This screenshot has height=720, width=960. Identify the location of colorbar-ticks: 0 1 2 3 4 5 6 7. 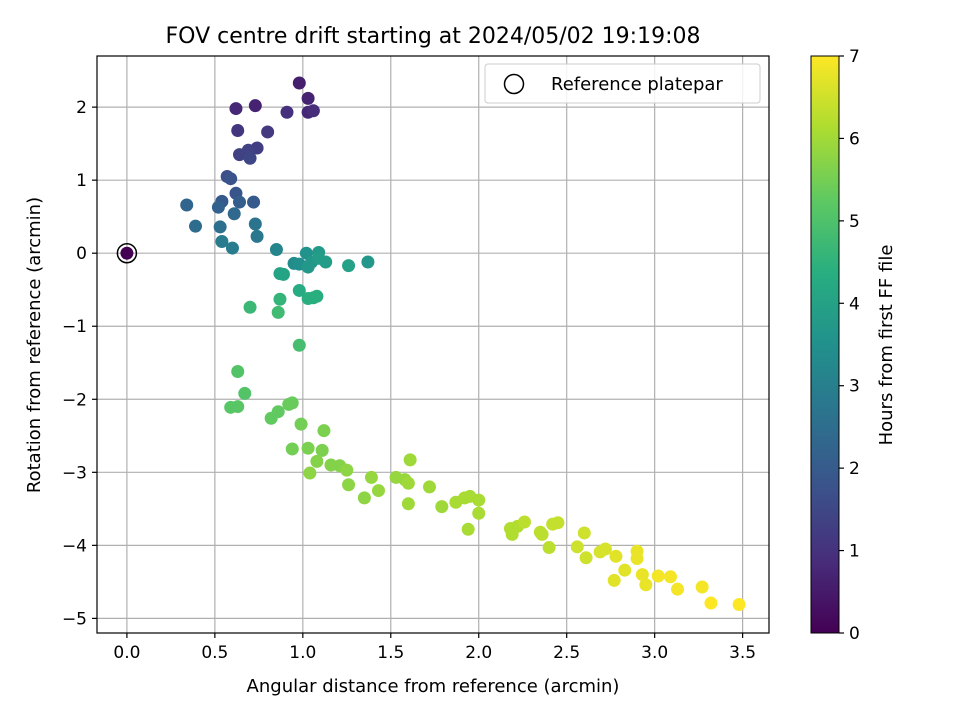
(849, 345).